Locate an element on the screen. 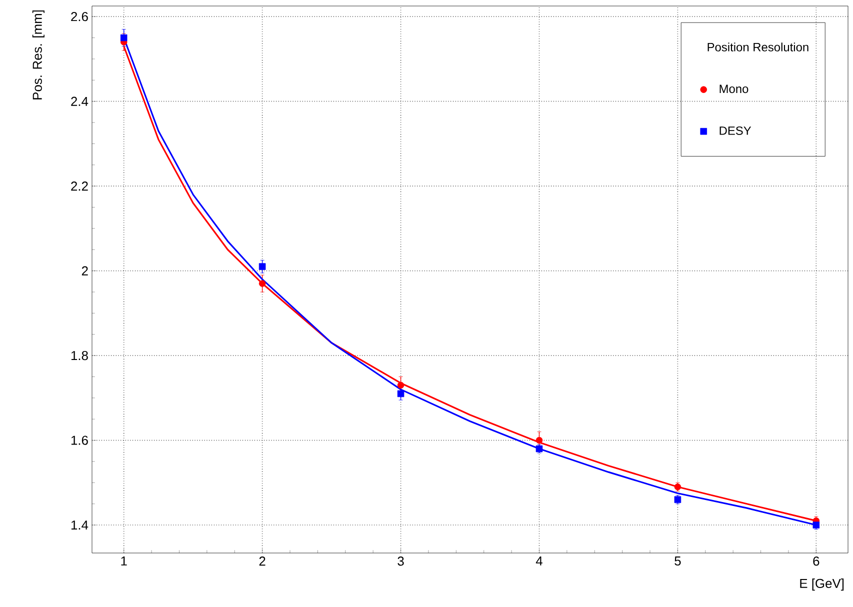 The height and width of the screenshot is (607, 853). x-tick-label: 2 is located at coordinates (262, 561).